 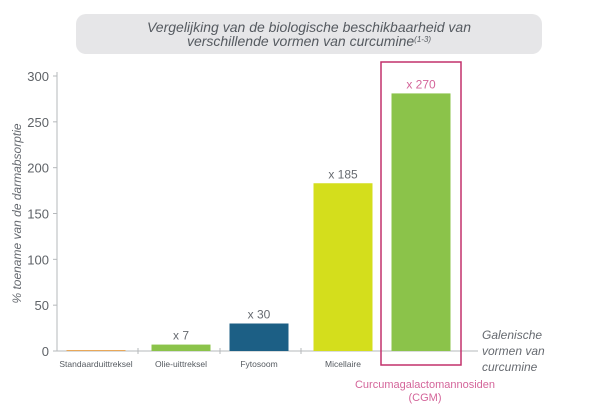 What do you see at coordinates (38, 214) in the screenshot?
I see `y-tick-label: 150` at bounding box center [38, 214].